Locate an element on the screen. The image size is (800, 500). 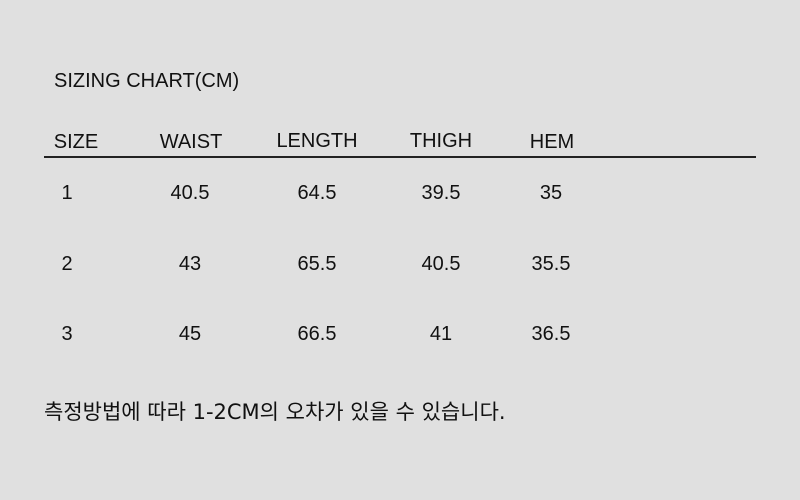
page-title: SIZING CHART(CM) is located at coordinates (147, 81).